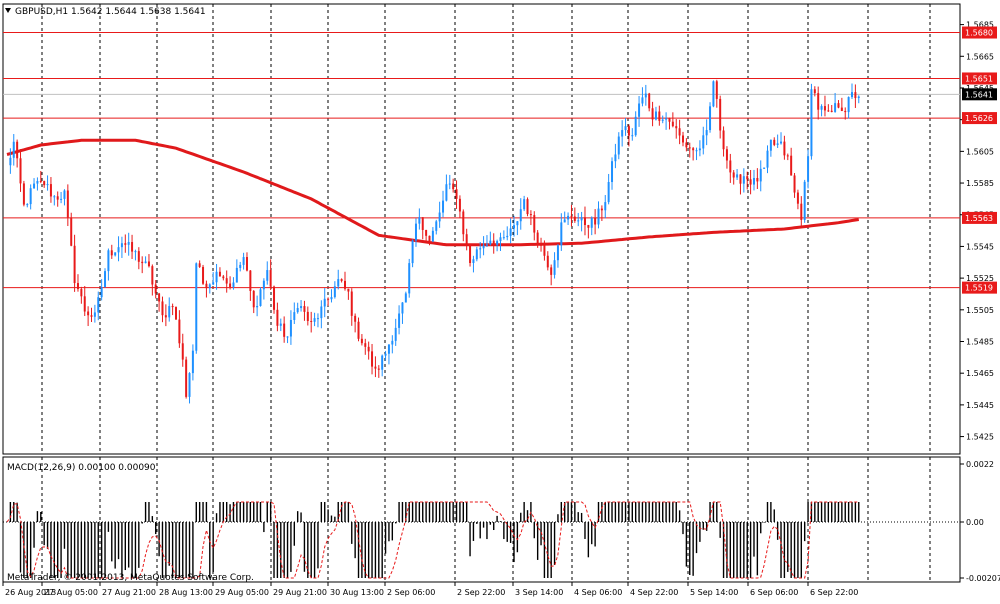  What do you see at coordinates (979, 94) in the screenshot?
I see `current-price-label: 1.5641` at bounding box center [979, 94].